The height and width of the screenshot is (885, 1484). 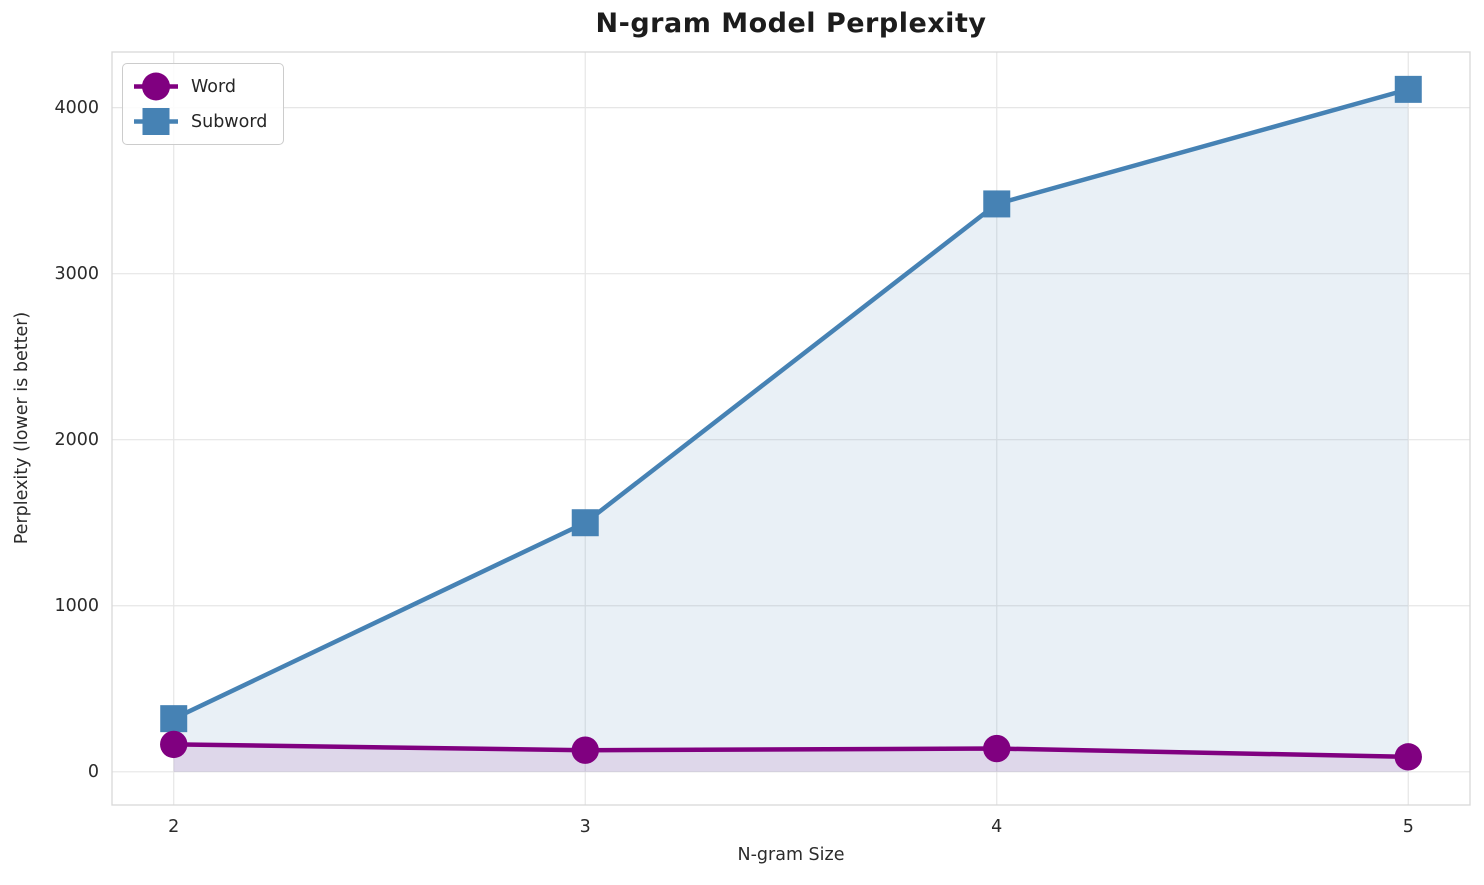 What do you see at coordinates (997, 827) in the screenshot?
I see `x-tick-label: 4` at bounding box center [997, 827].